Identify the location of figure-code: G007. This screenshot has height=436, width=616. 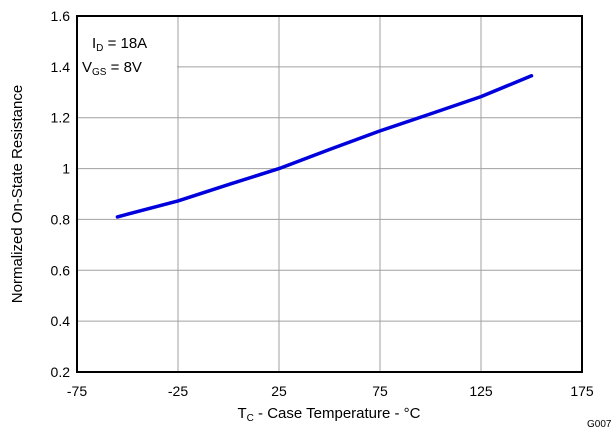
(599, 424).